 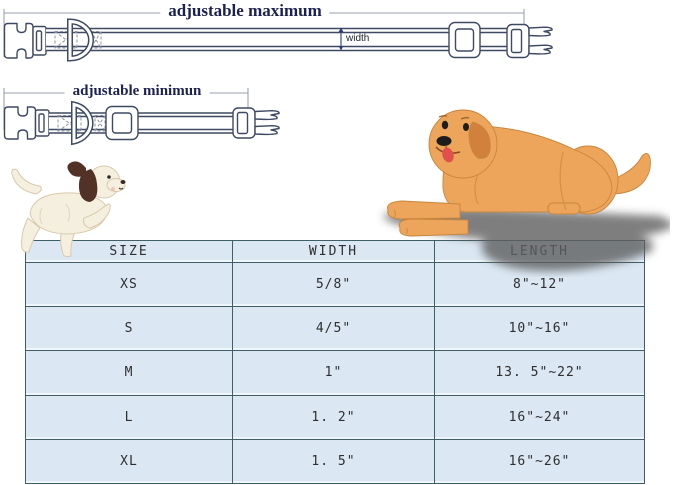 I want to click on cell-size: S, so click(x=129, y=328).